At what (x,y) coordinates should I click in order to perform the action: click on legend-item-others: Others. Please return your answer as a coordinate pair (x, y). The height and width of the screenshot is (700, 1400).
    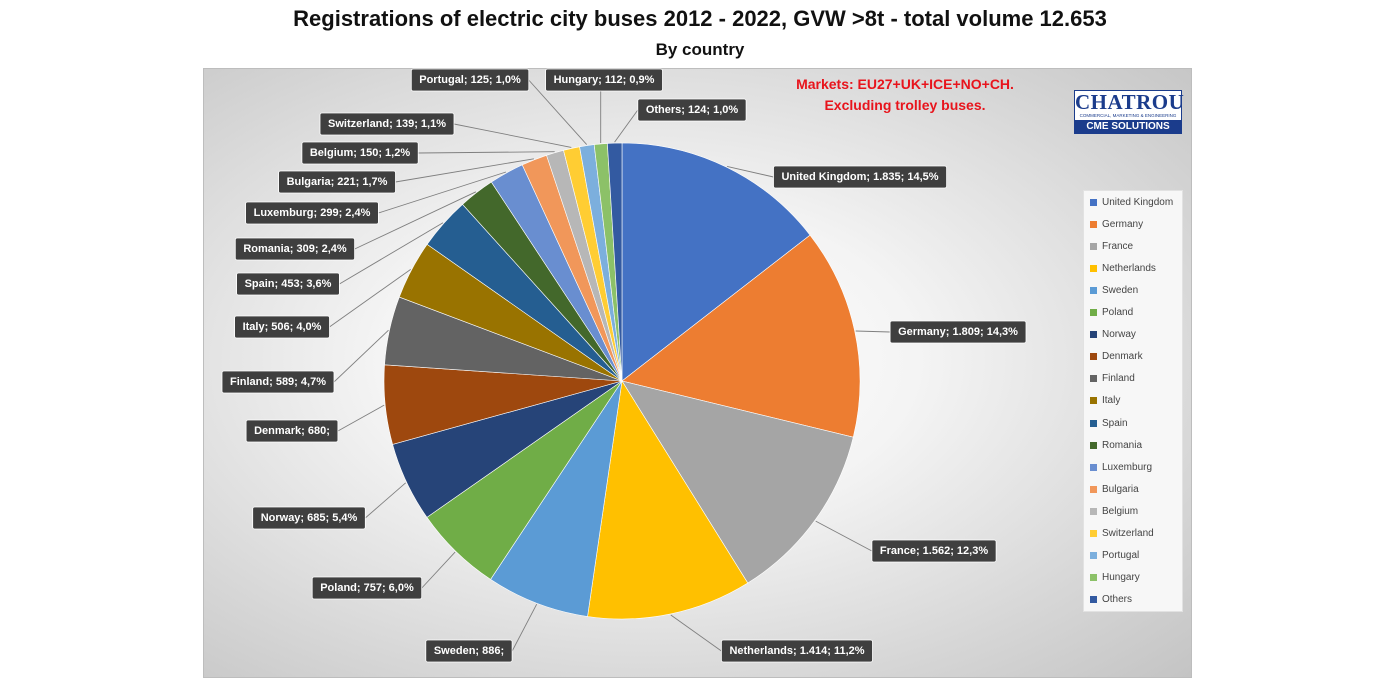
    Looking at the image, I should click on (1111, 600).